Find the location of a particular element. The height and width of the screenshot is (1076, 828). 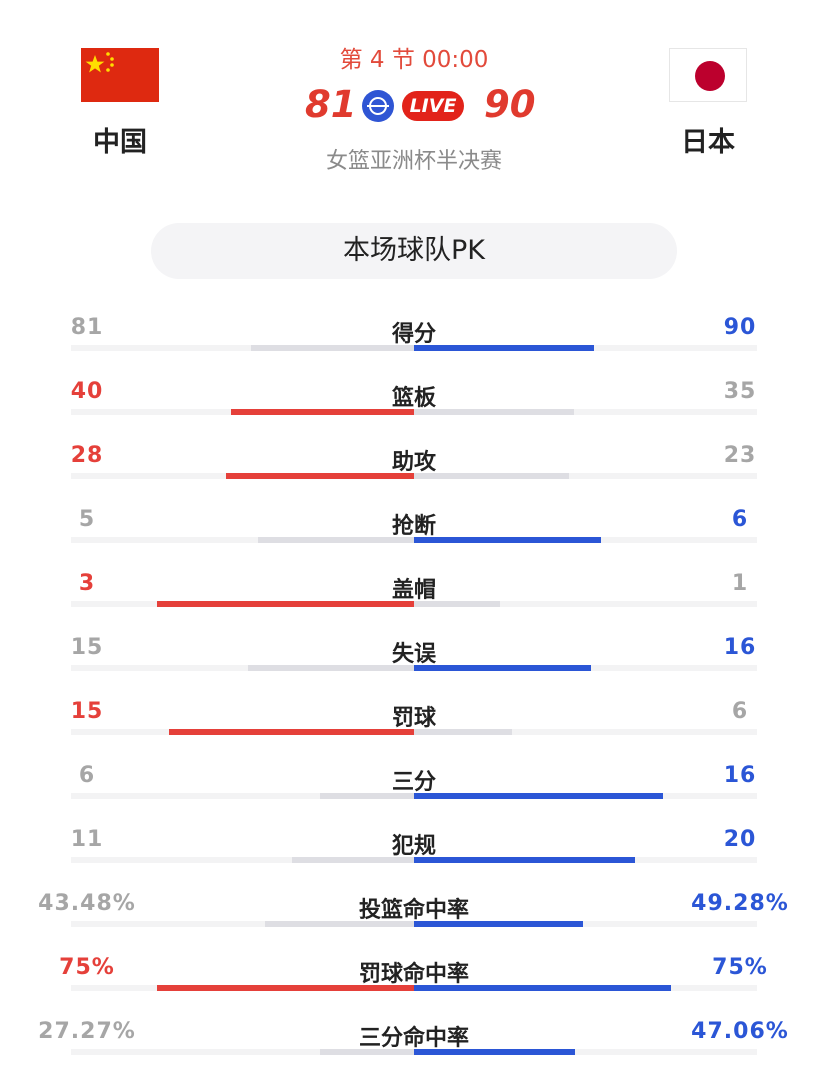

stat-label: 助攻 is located at coordinates (413, 462).